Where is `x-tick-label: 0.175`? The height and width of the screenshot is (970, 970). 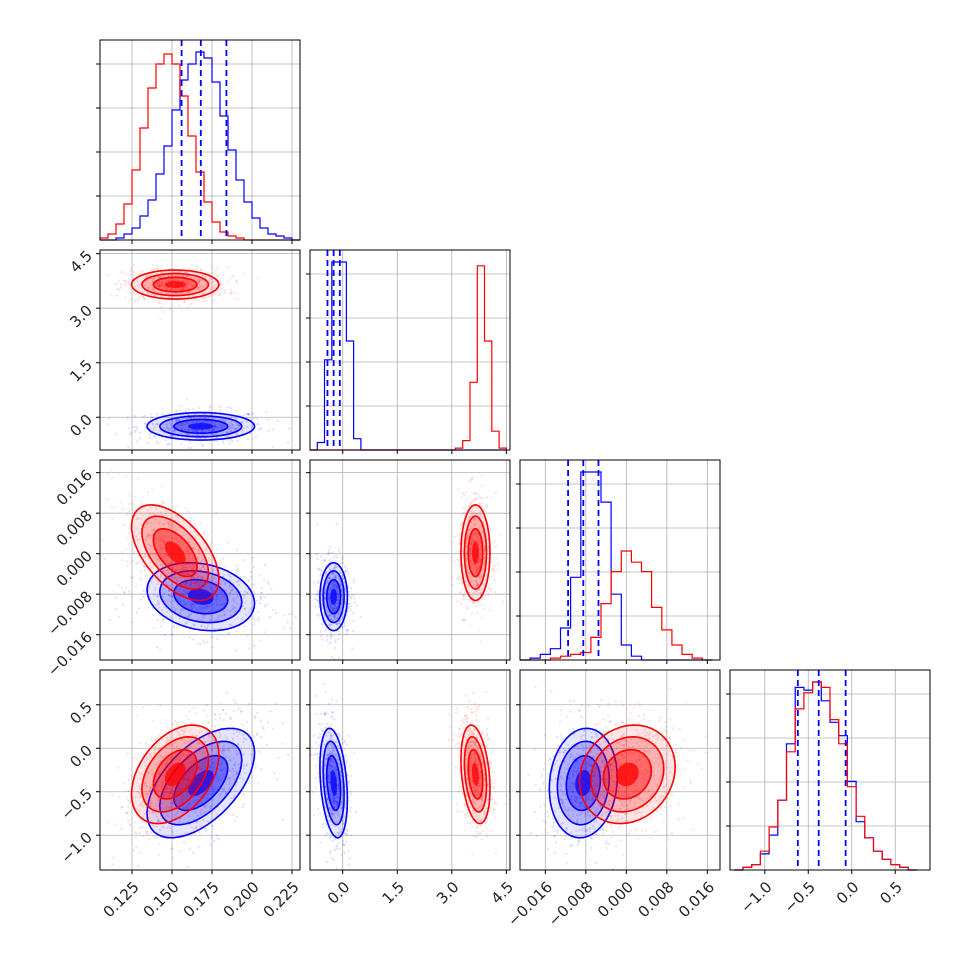
x-tick-label: 0.175 is located at coordinates (201, 899).